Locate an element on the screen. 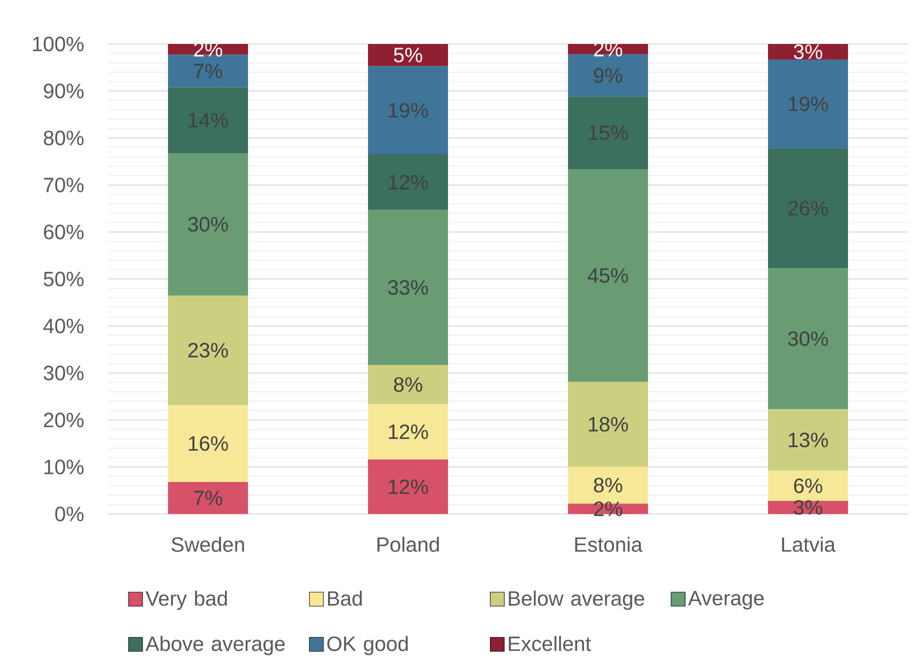  x-tick-label: Sweden is located at coordinates (208, 544).